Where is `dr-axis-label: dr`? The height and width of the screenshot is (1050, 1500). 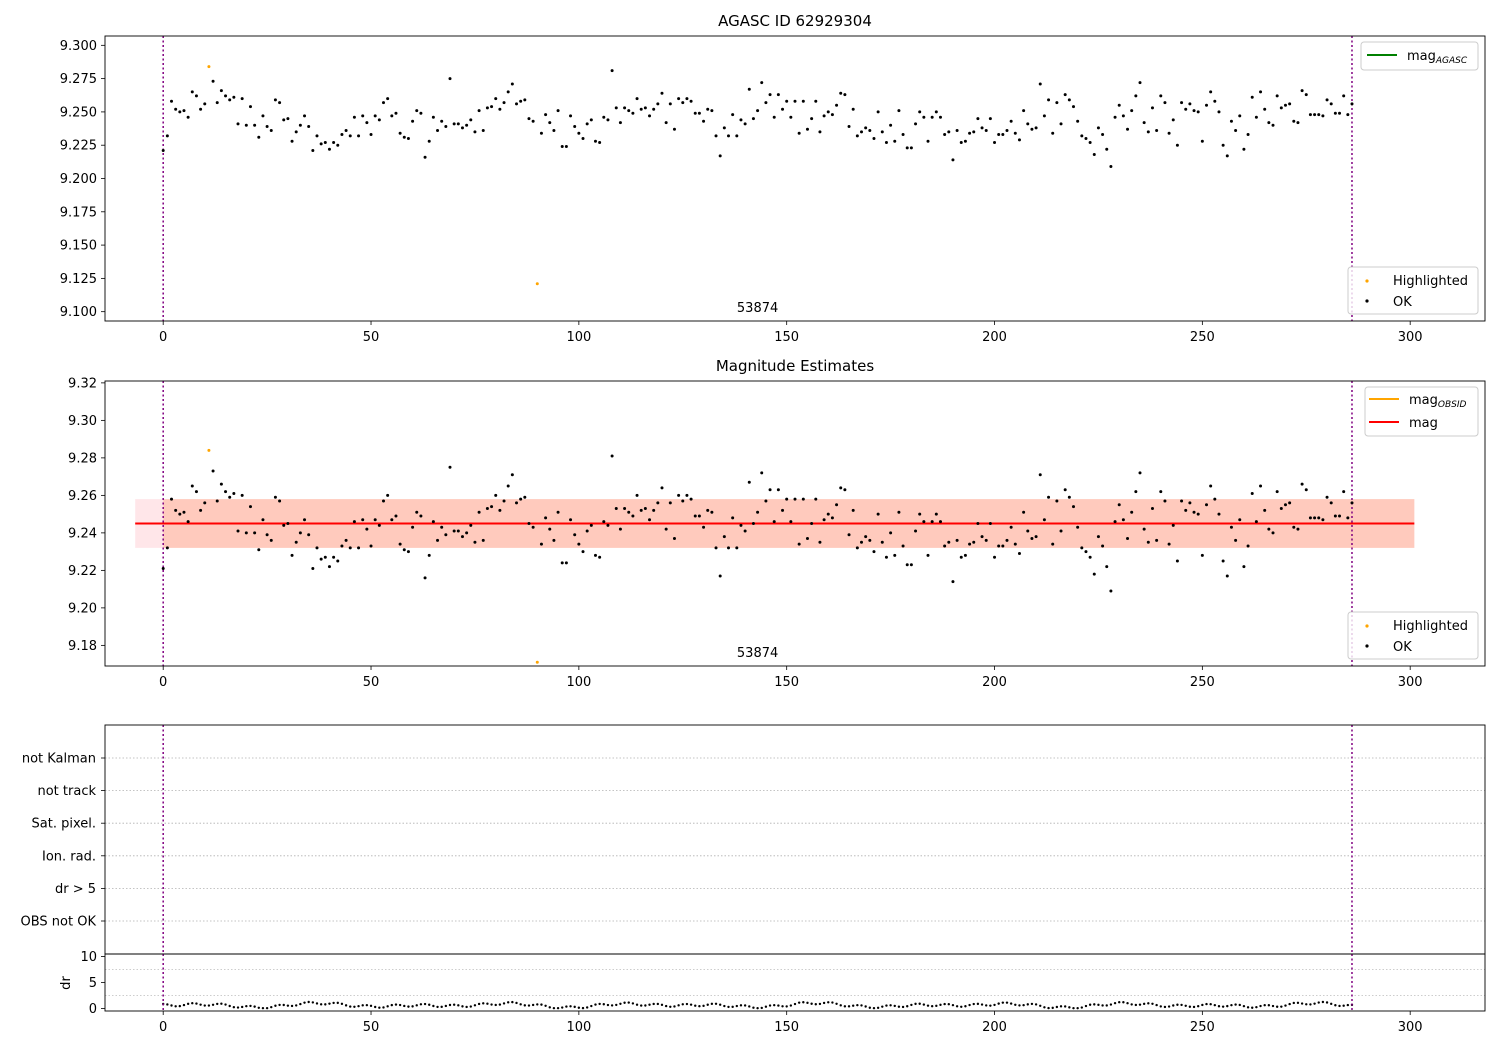 dr-axis-label: dr is located at coordinates (66, 983).